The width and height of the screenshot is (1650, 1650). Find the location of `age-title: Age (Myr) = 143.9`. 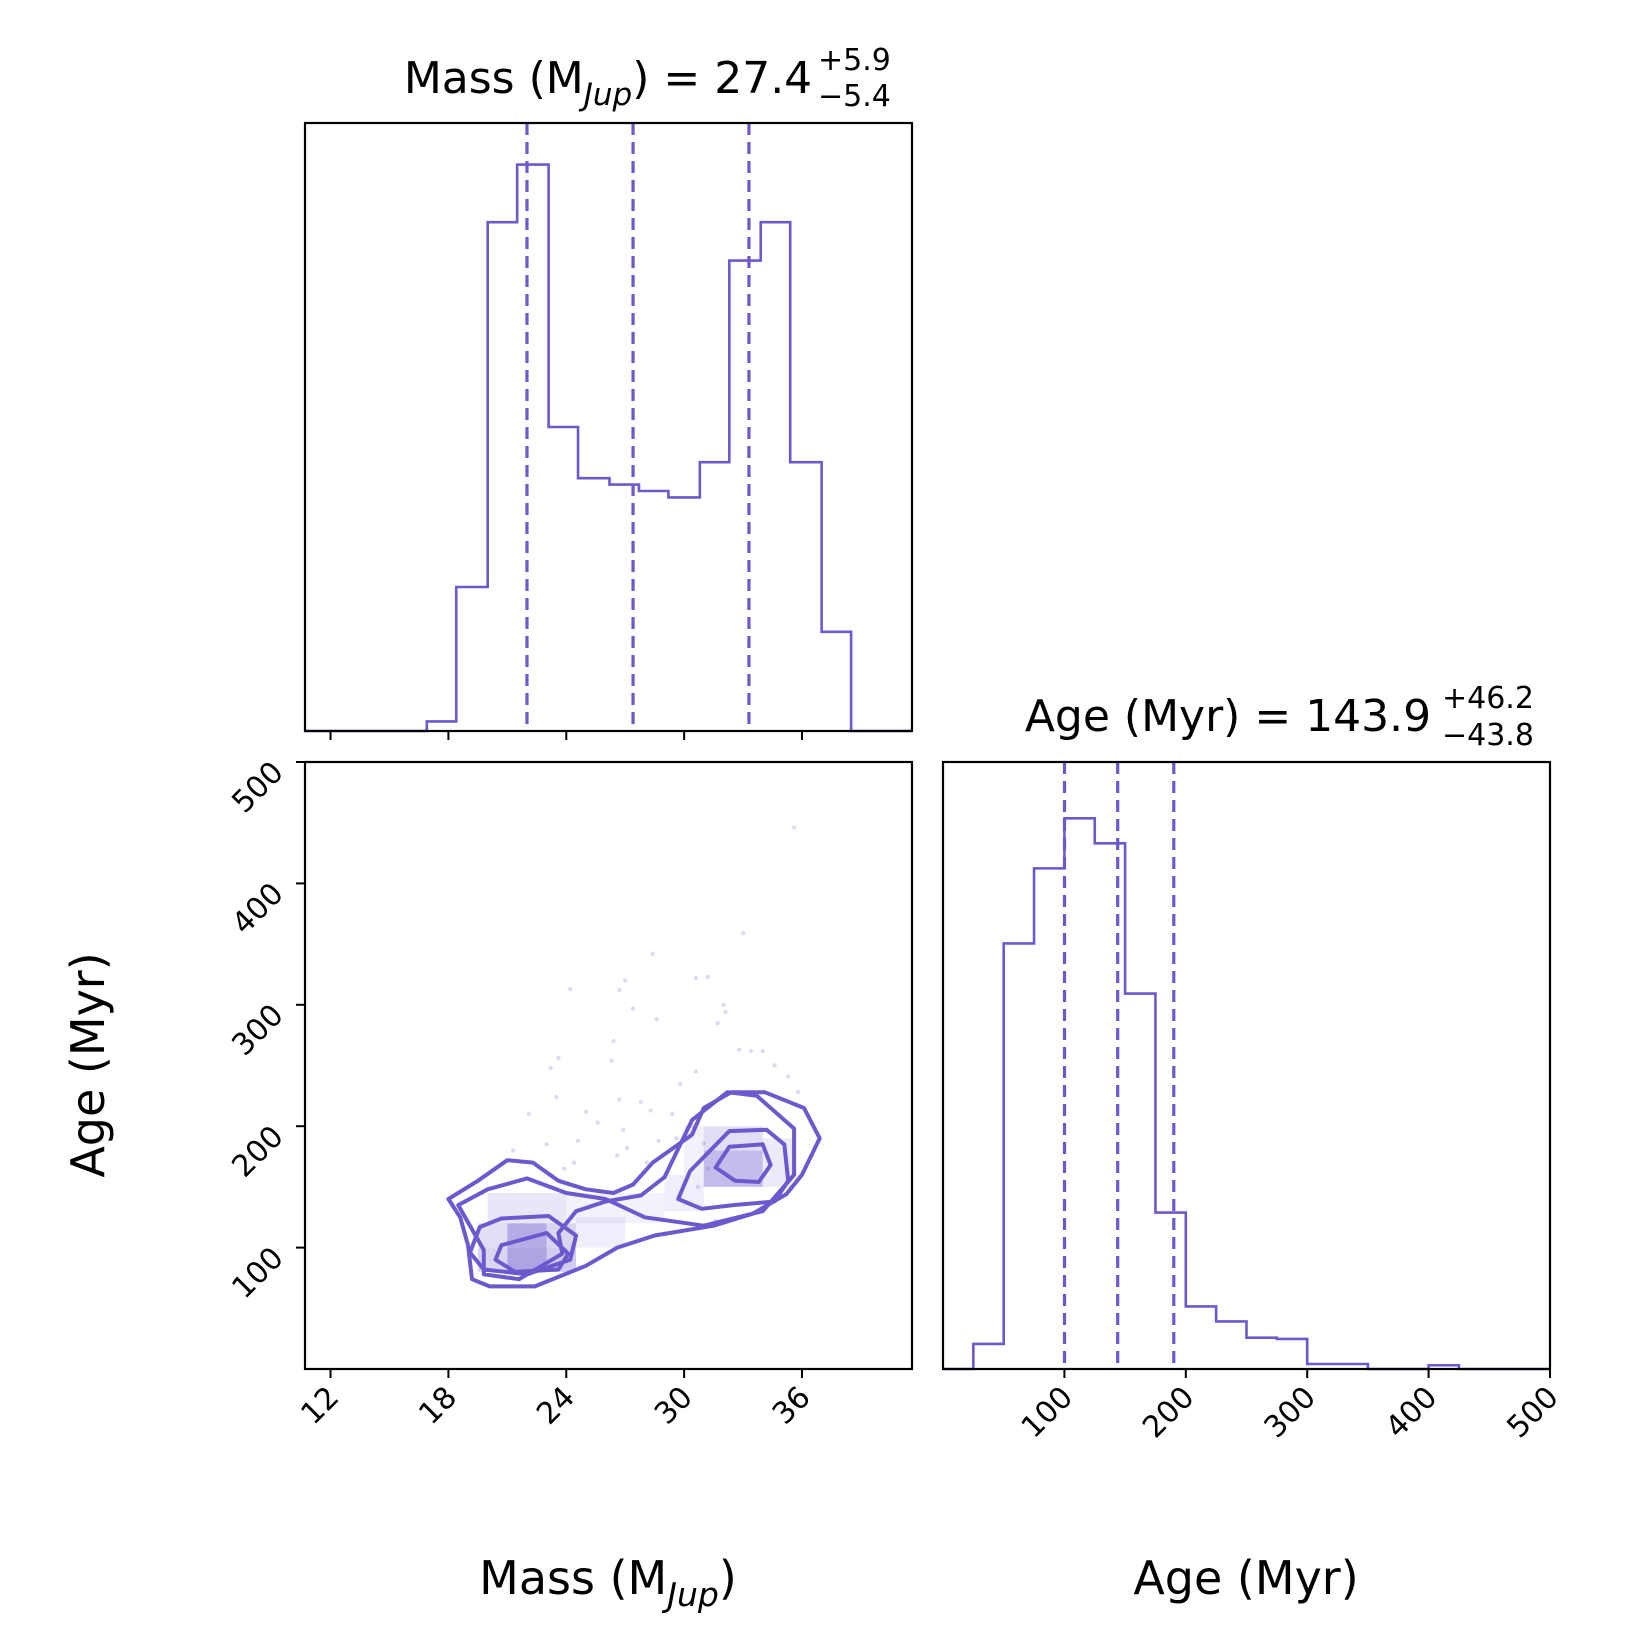

age-title: Age (Myr) = 143.9 is located at coordinates (1228, 716).